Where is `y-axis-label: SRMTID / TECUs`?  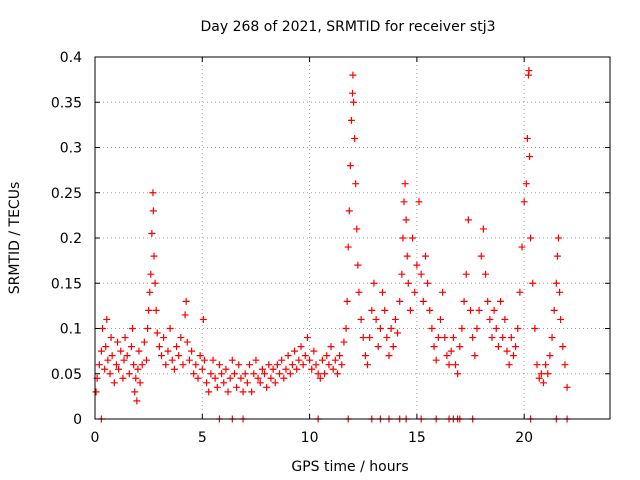 y-axis-label: SRMTID / TECUs is located at coordinates (15, 238).